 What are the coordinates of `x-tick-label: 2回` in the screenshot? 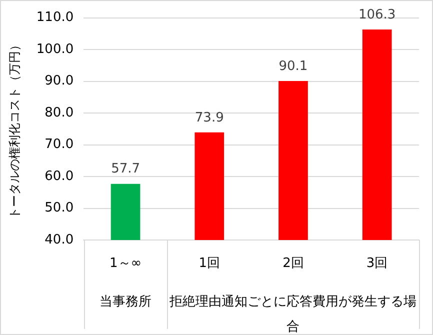 It's located at (293, 264).